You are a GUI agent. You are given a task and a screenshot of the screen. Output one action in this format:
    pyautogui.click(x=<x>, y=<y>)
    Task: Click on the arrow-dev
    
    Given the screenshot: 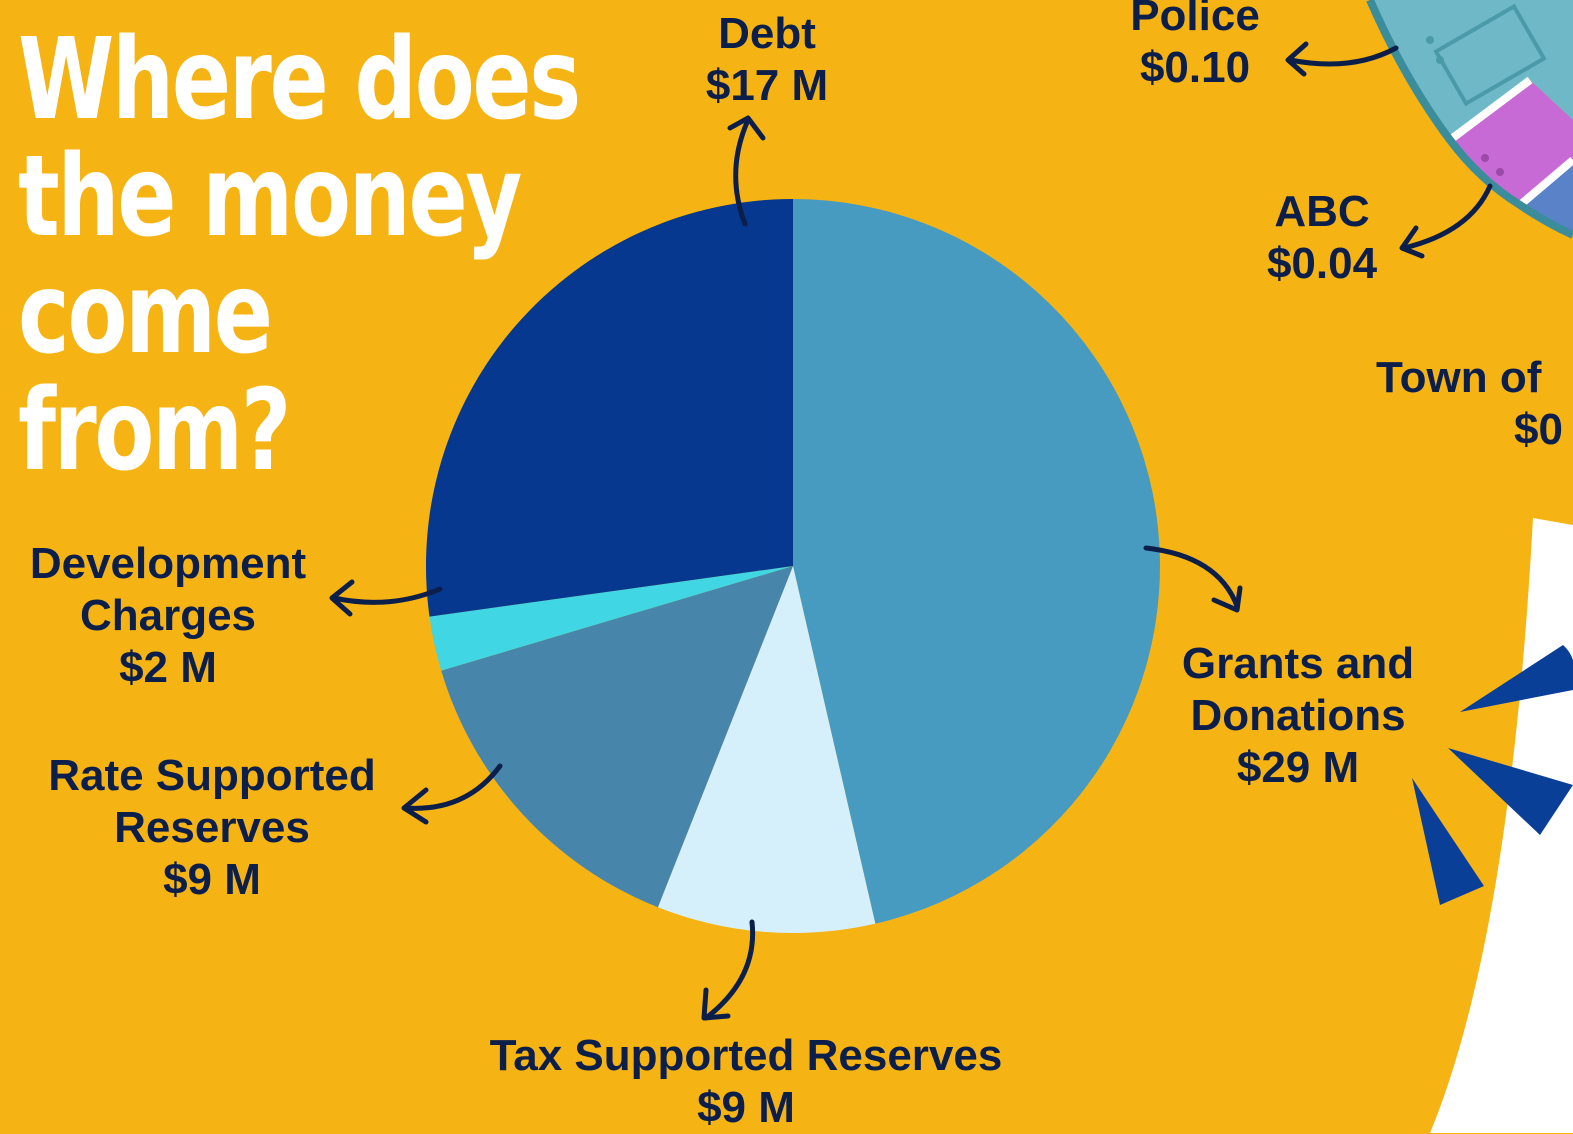 What is the action you would take?
    pyautogui.click(x=386, y=598)
    